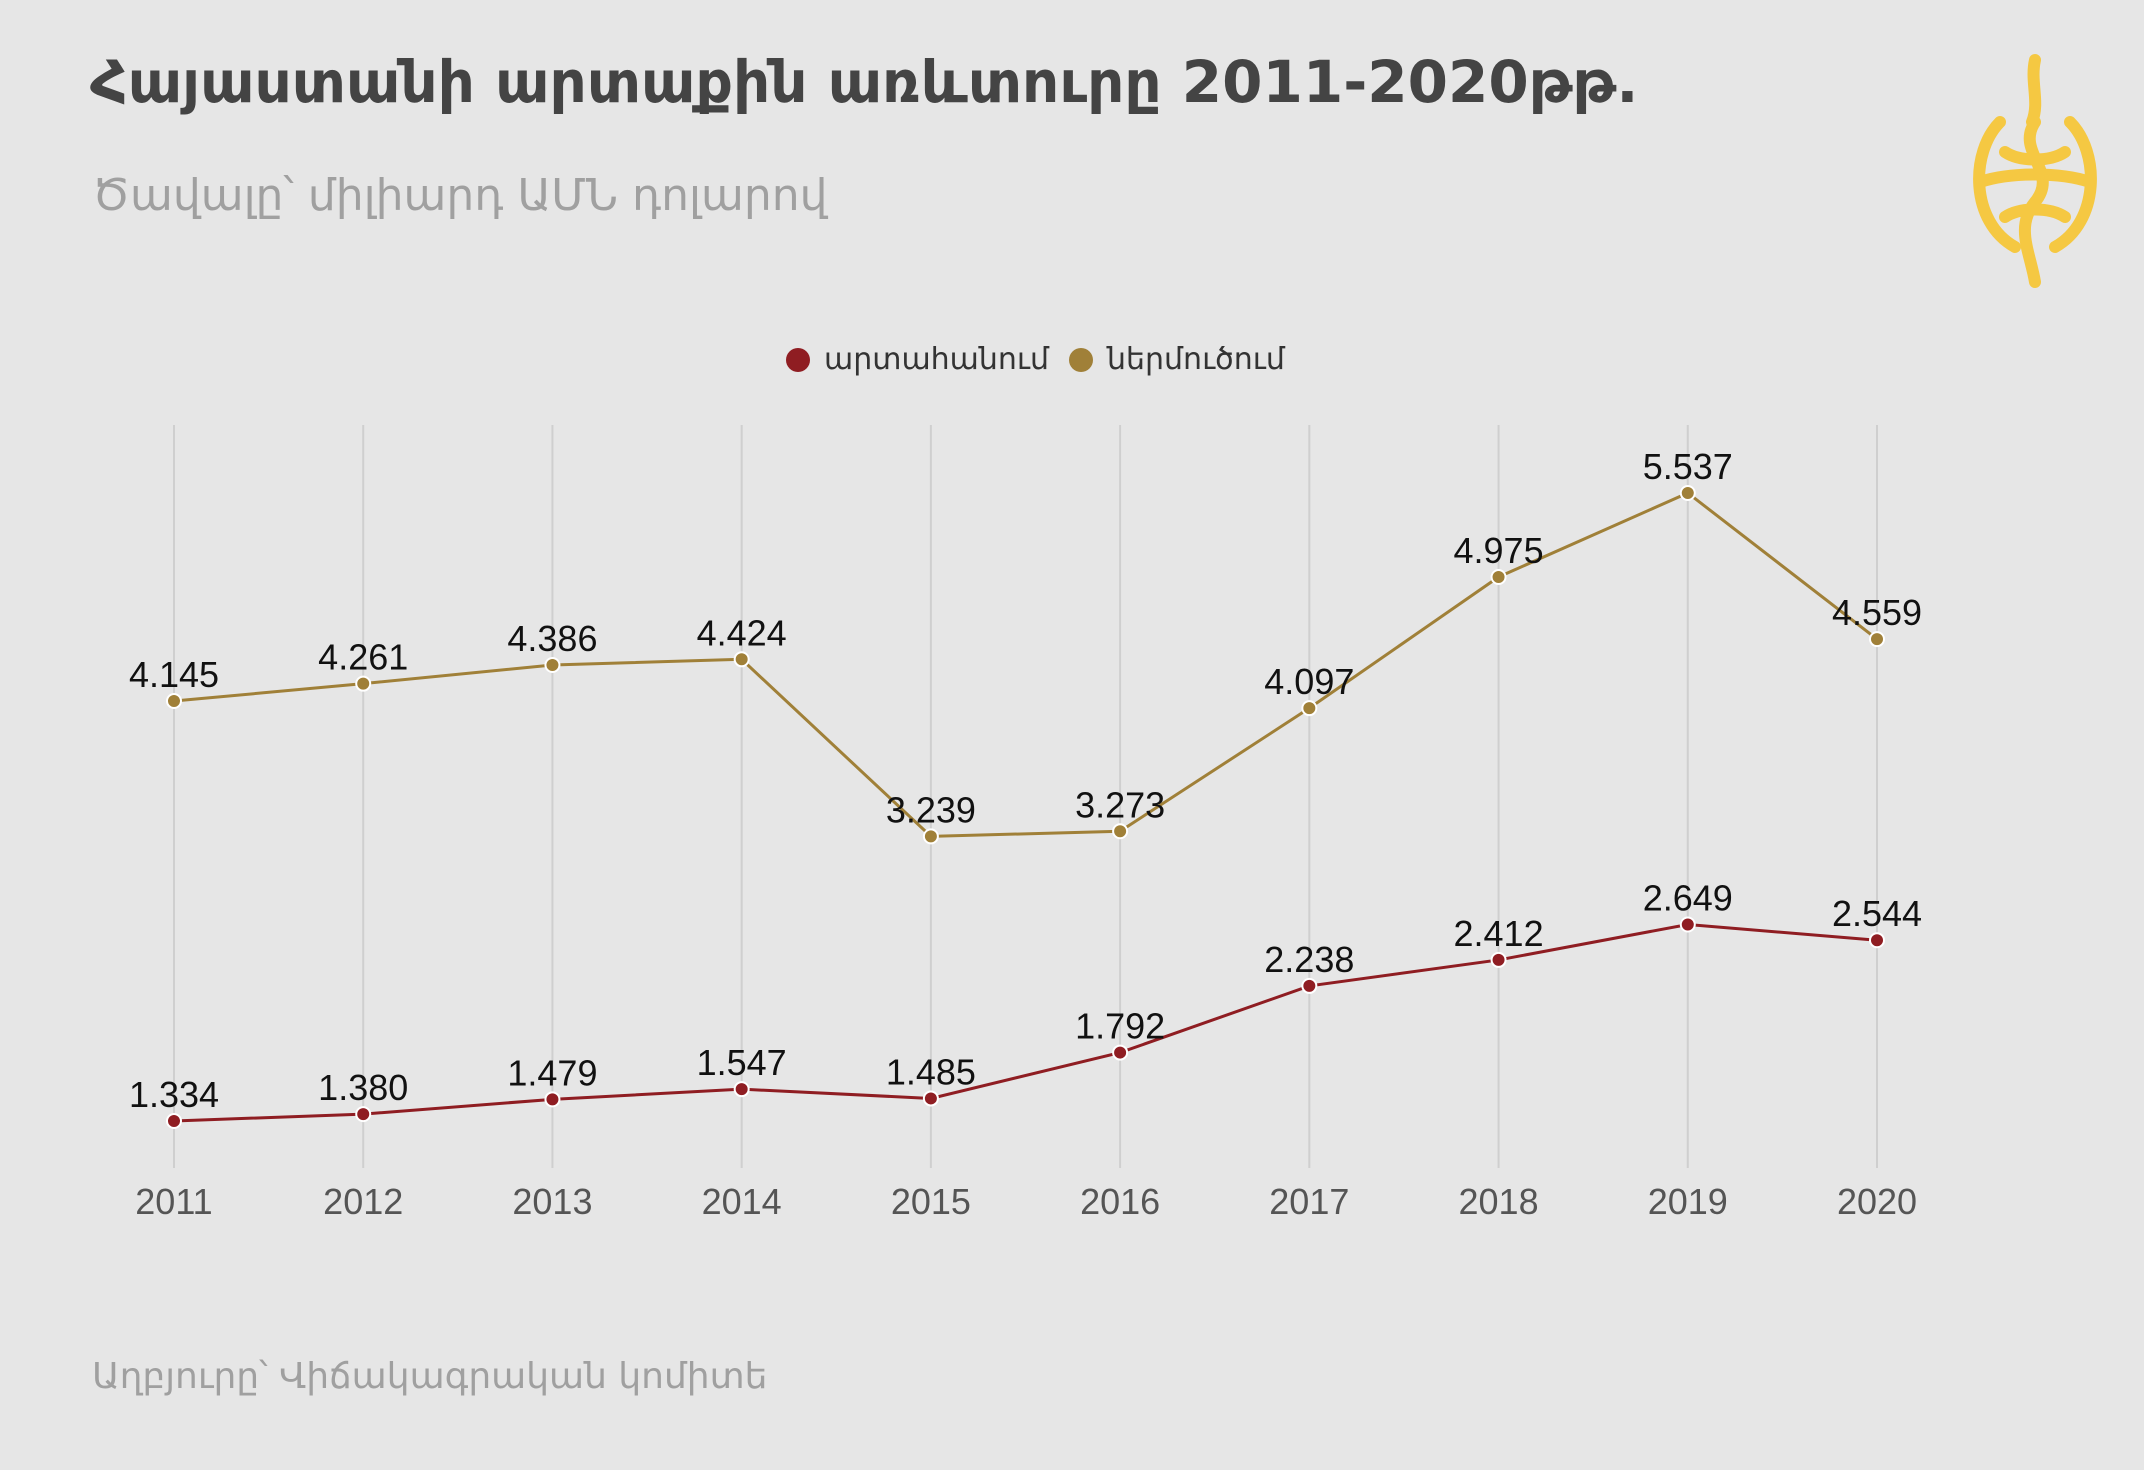 The height and width of the screenshot is (1470, 2144). What do you see at coordinates (1081, 359) in the screenshot?
I see `legend-swatch-import` at bounding box center [1081, 359].